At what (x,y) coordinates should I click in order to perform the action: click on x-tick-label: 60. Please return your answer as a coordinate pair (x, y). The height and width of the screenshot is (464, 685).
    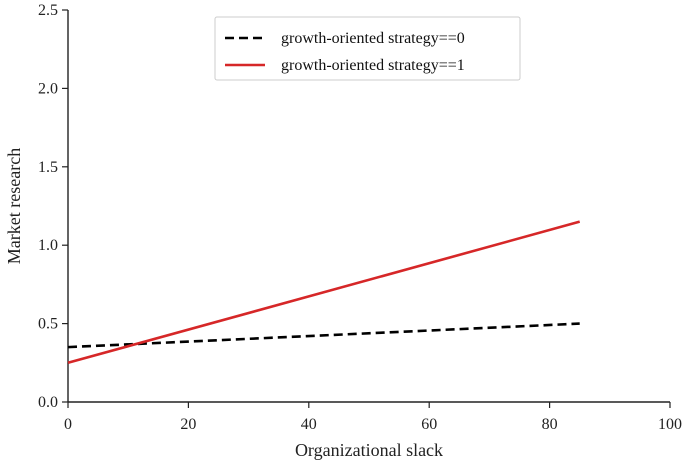
    Looking at the image, I should click on (429, 424).